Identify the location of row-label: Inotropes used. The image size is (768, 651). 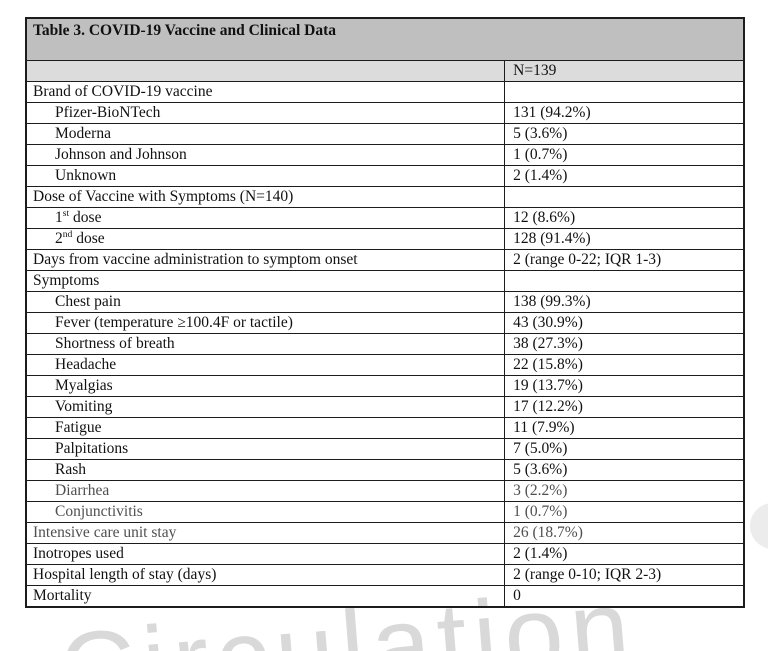
(265, 553).